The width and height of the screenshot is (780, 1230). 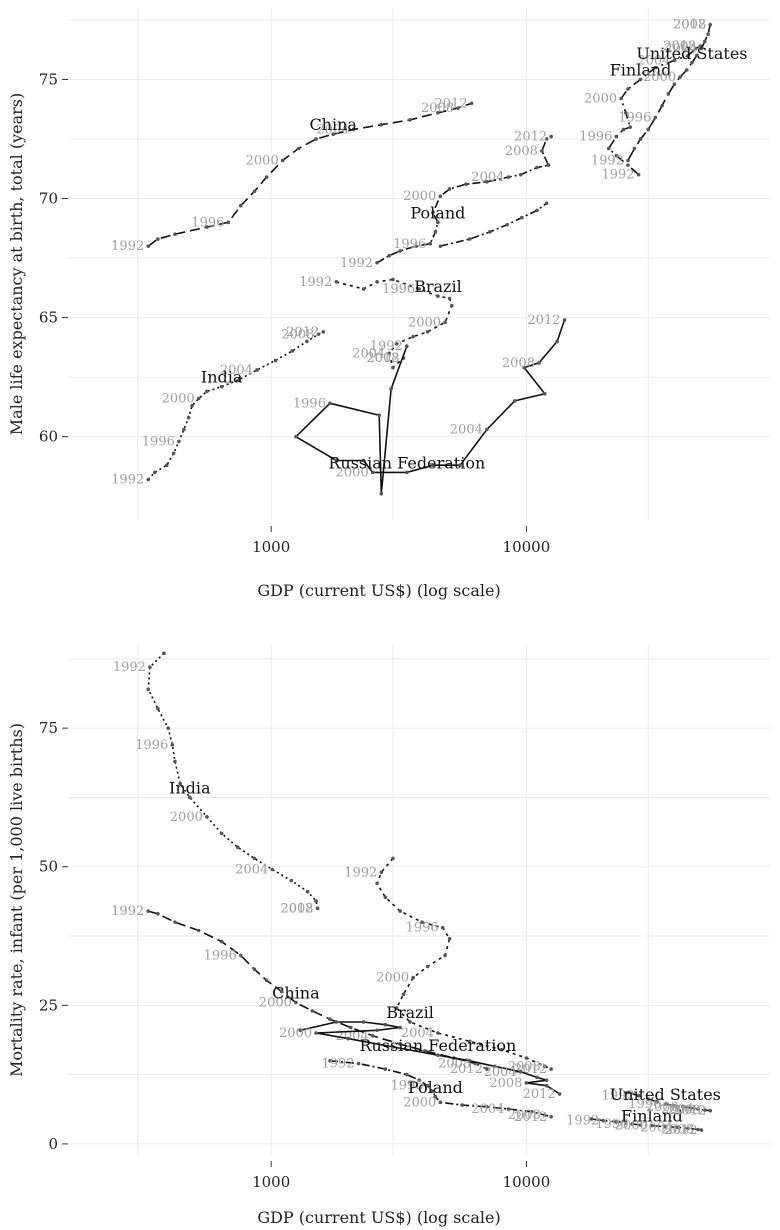 I want to click on x-tick-label: 10000, so click(x=527, y=547).